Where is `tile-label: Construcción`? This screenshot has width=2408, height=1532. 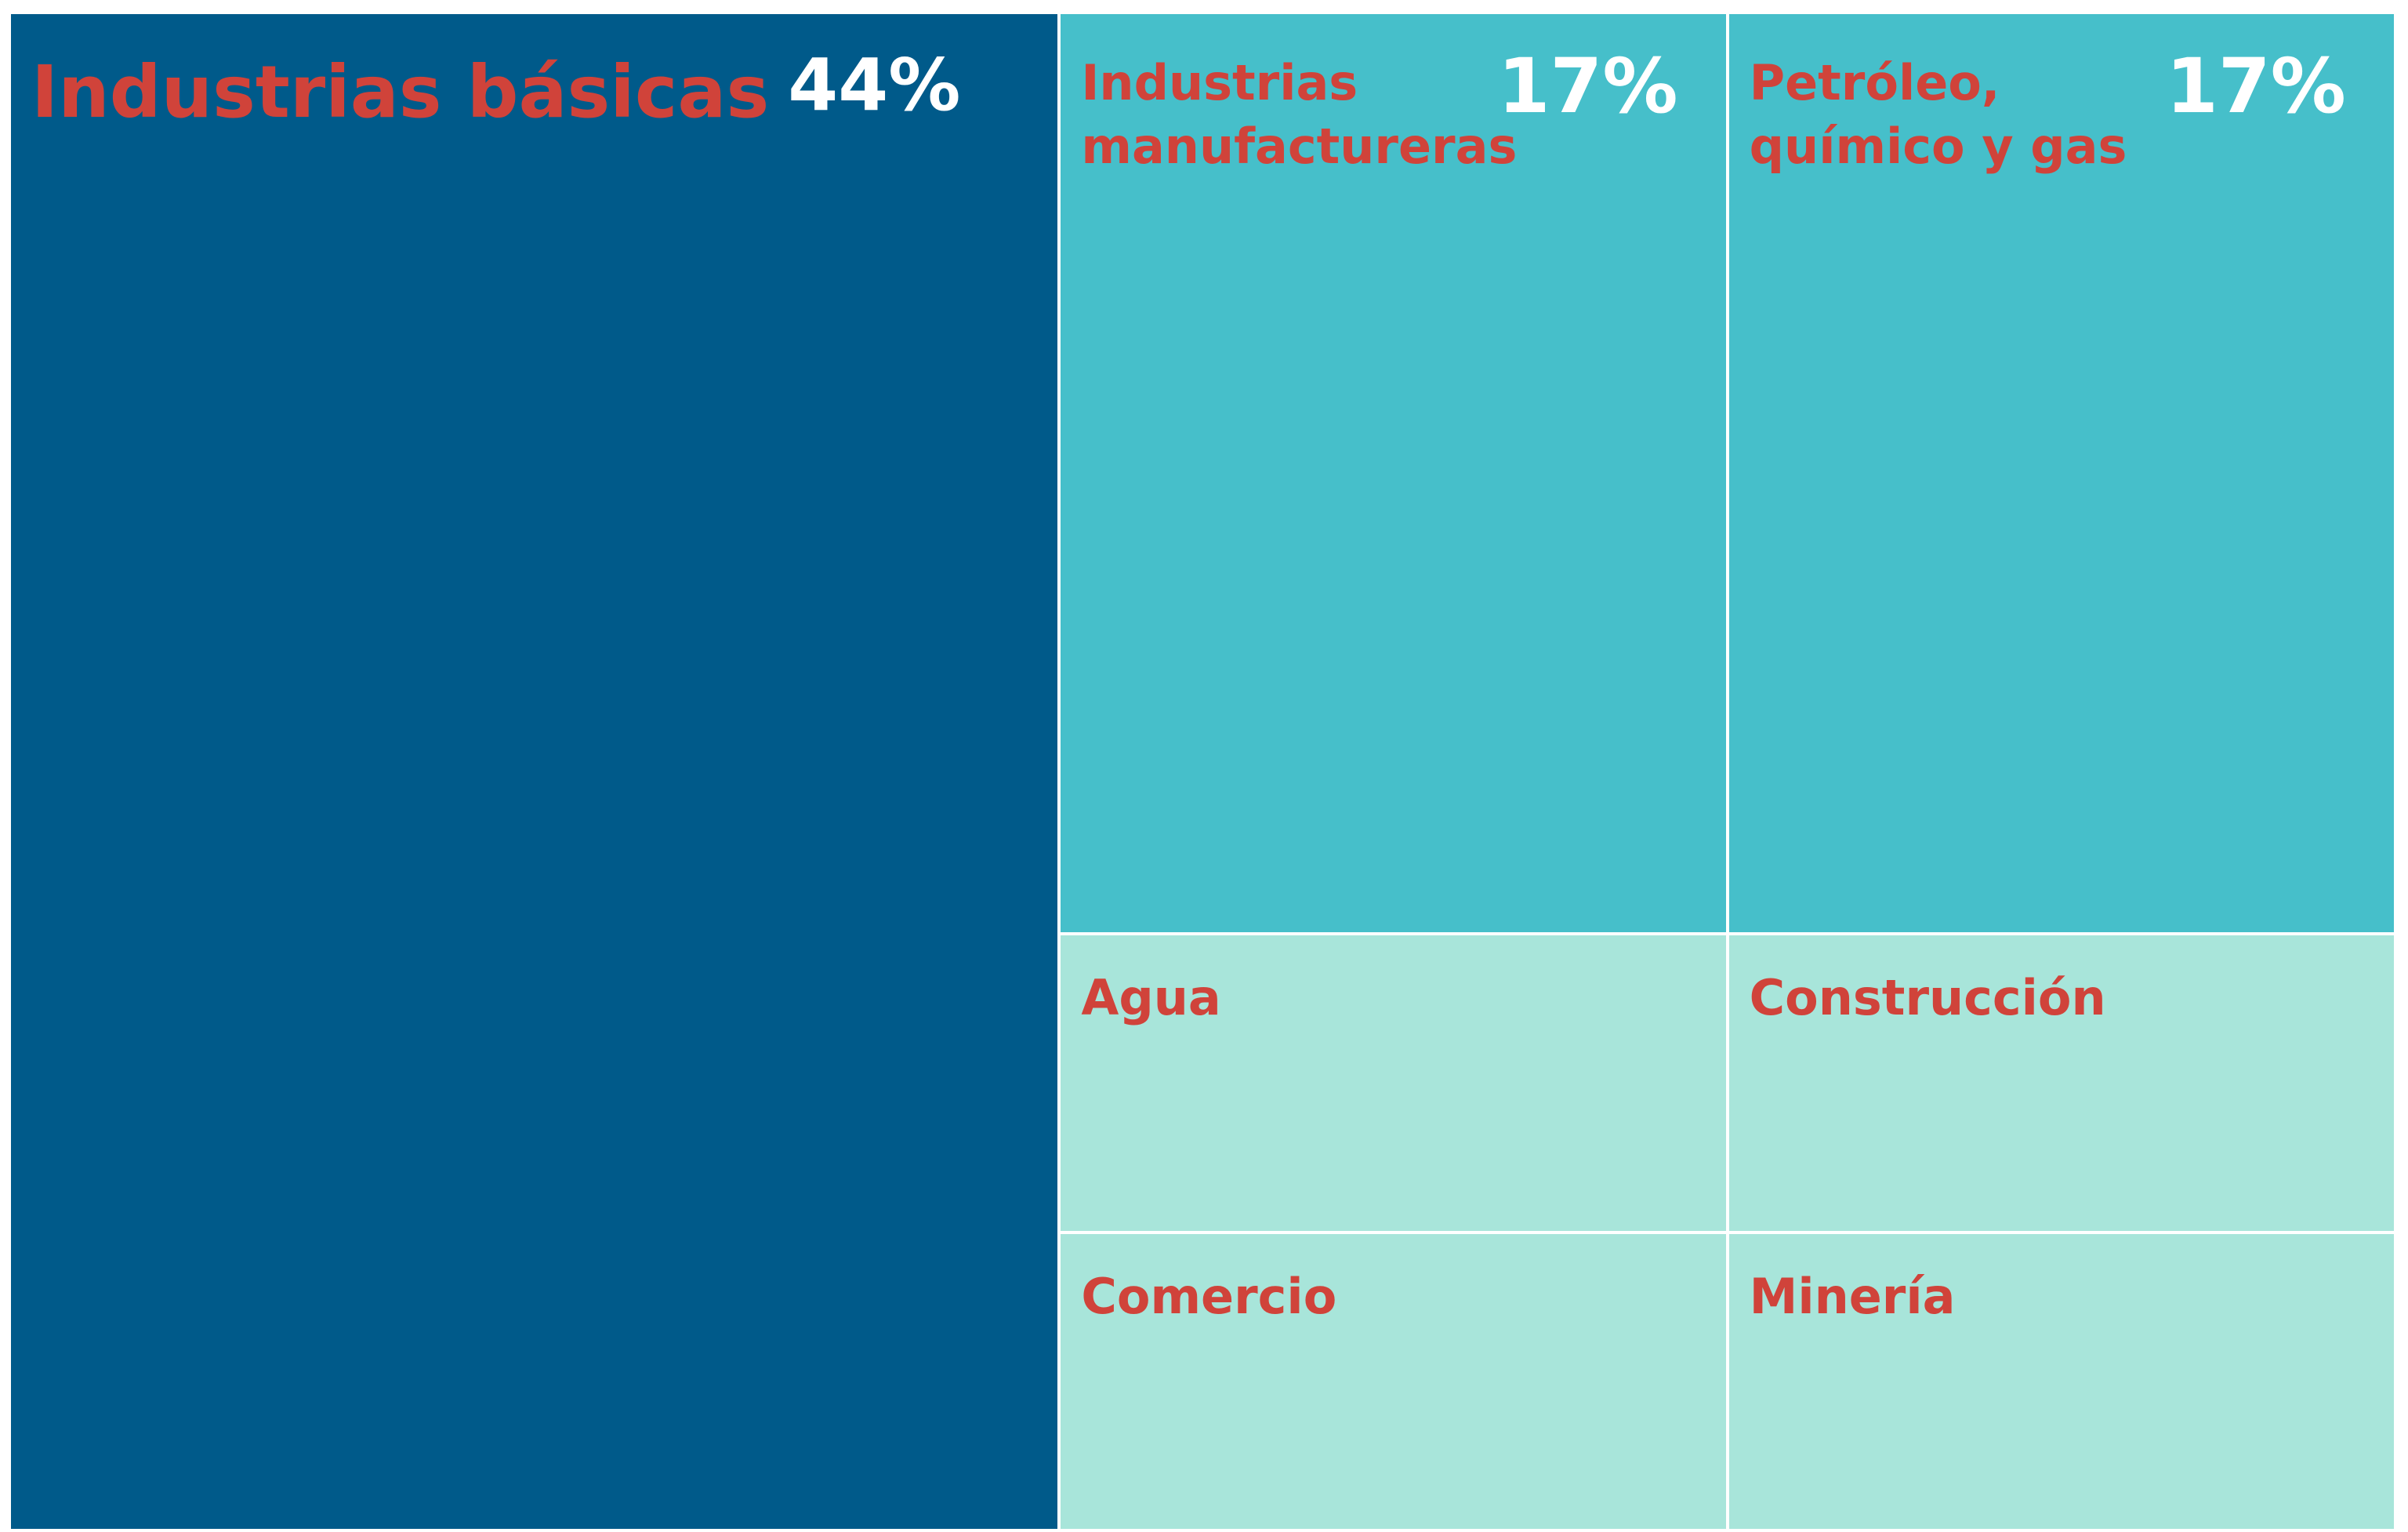 tile-label: Construcción is located at coordinates (1927, 998).